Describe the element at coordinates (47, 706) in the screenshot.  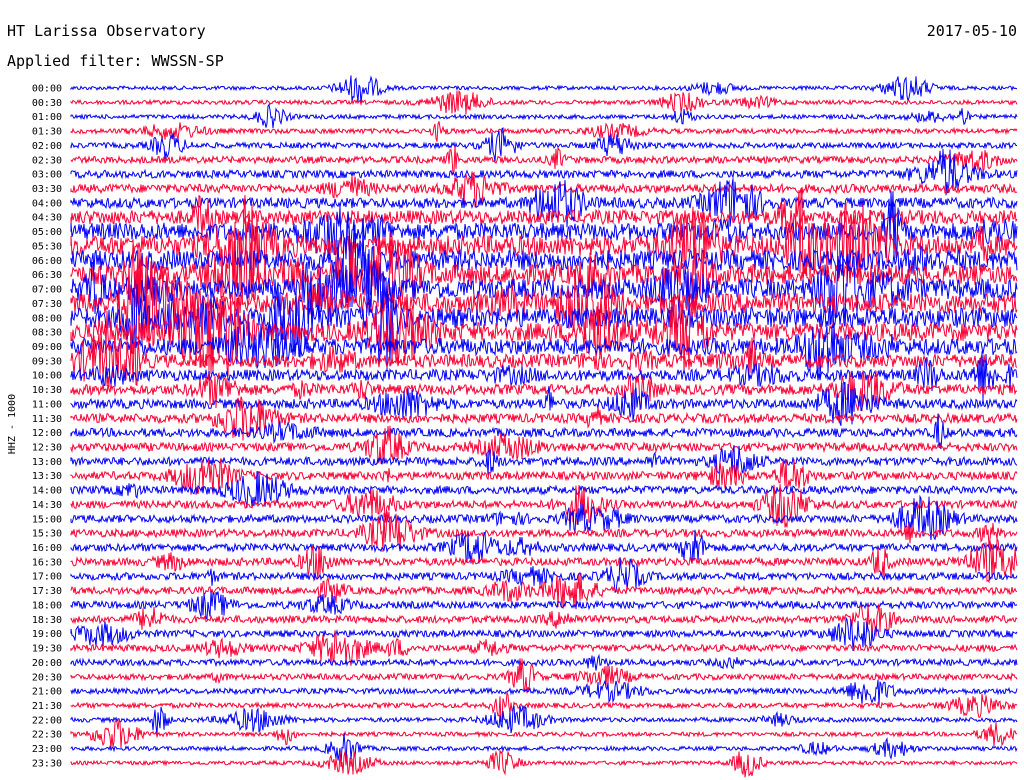
I see `time-tick-label: 21:30` at that location.